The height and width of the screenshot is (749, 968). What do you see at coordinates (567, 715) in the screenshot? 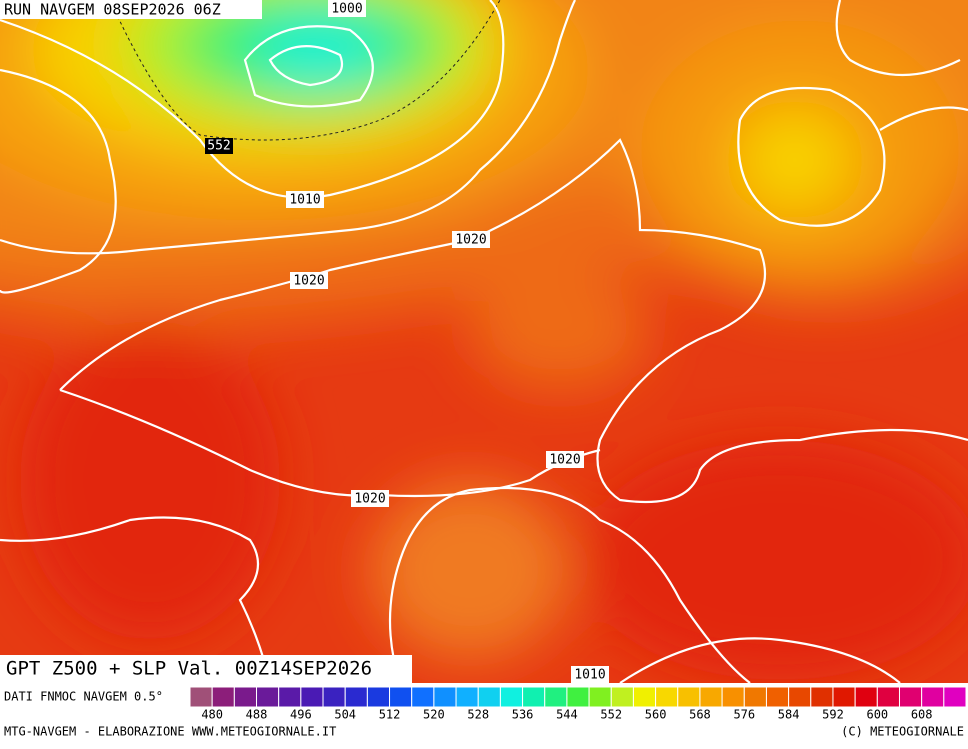
I see `scale-label: 544` at bounding box center [567, 715].